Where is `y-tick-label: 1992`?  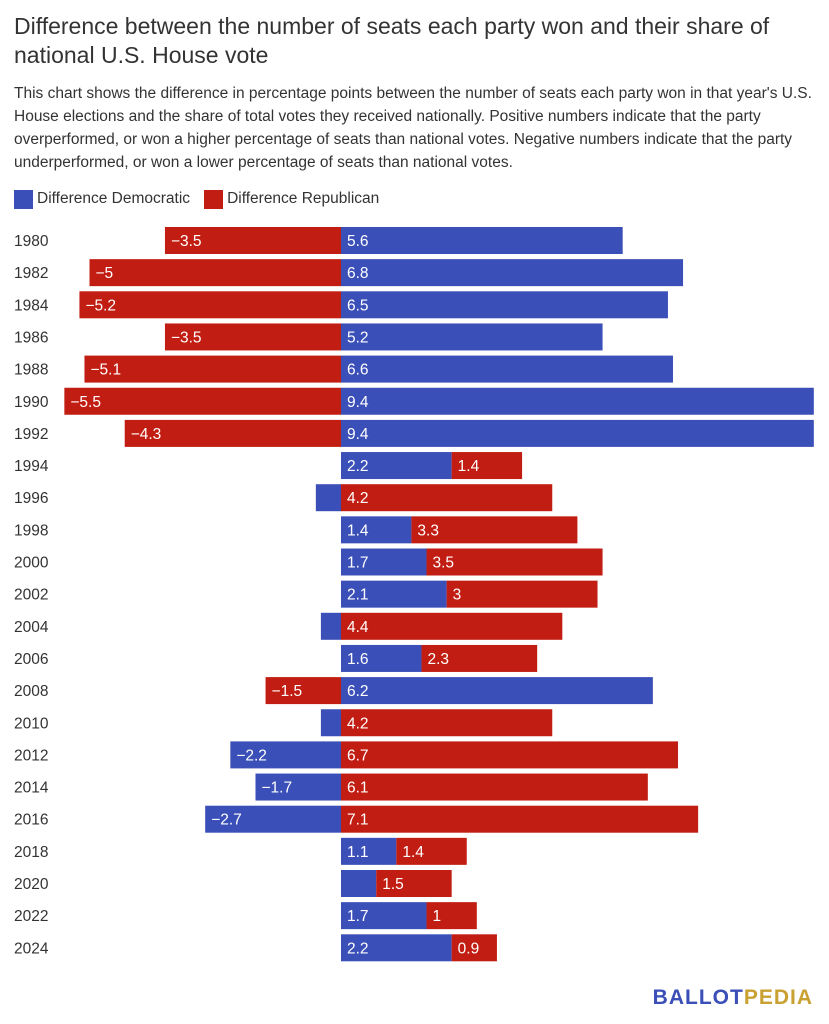
y-tick-label: 1992 is located at coordinates (31, 434).